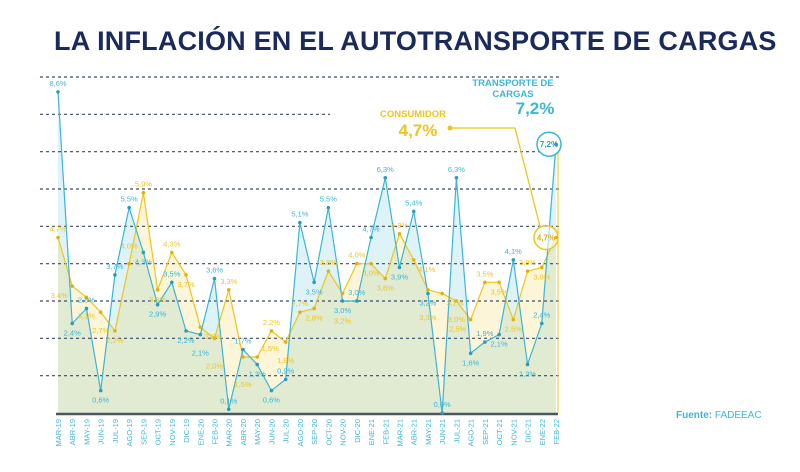 The width and height of the screenshot is (800, 472). What do you see at coordinates (456, 431) in the screenshot?
I see `x-tick-label: JUL-21` at bounding box center [456, 431].